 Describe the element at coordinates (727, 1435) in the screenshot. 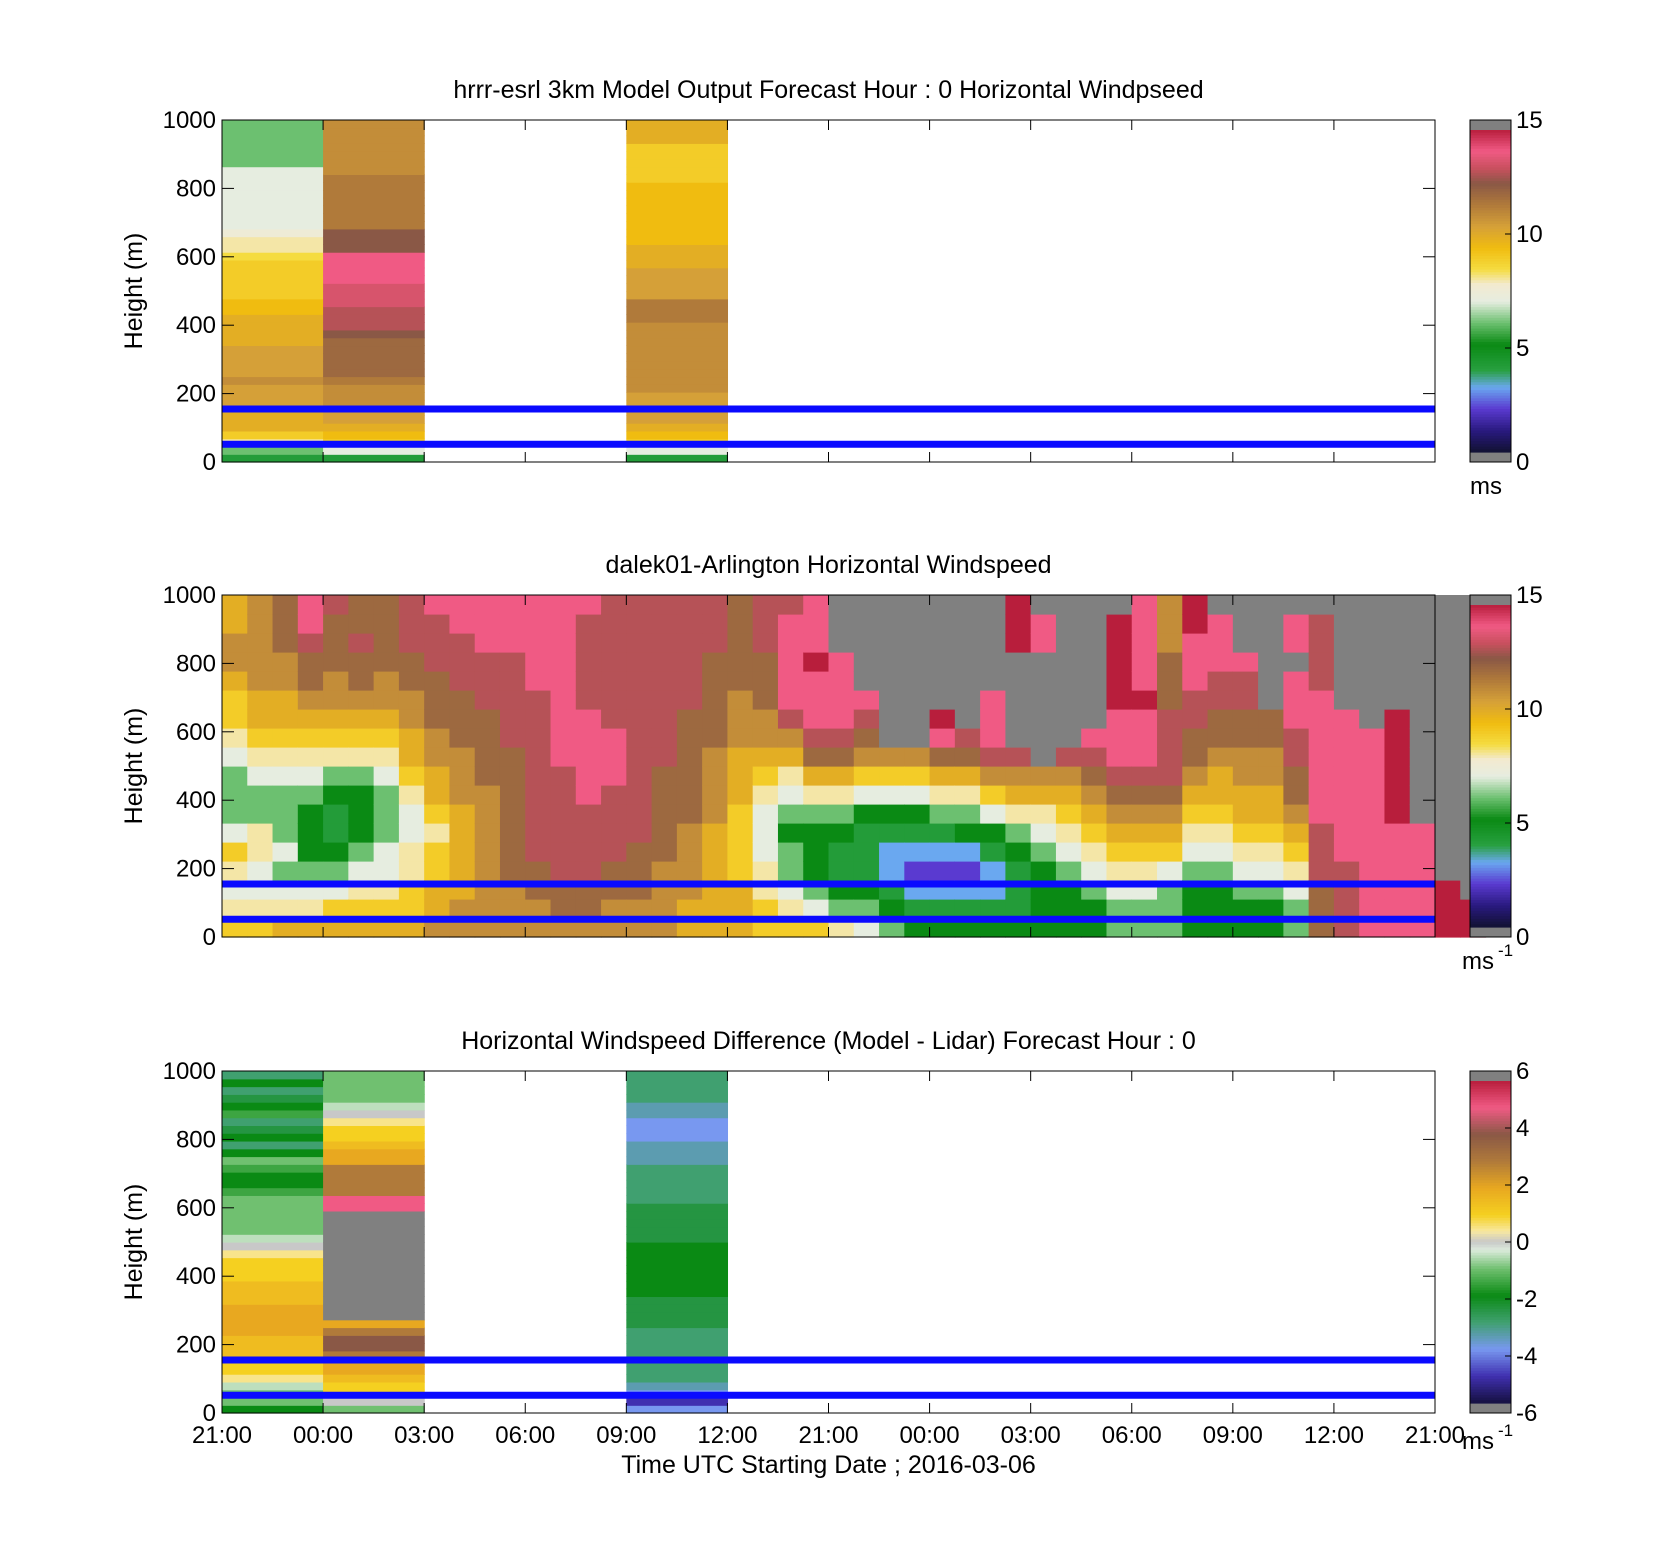

I see `x-tick-label: 12:00` at that location.